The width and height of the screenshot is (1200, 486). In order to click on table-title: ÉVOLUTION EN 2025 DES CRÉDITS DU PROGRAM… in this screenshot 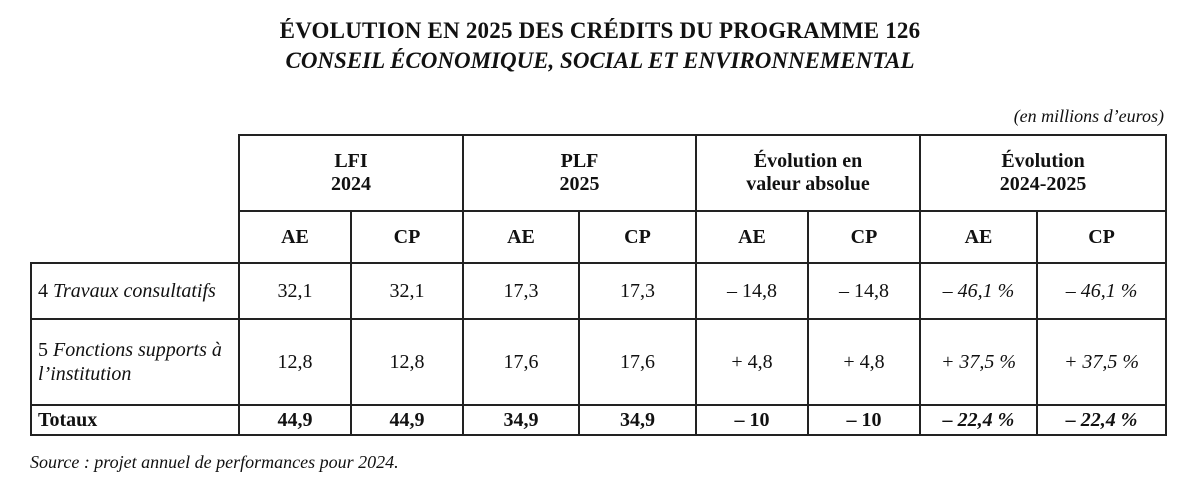, I will do `click(600, 31)`.